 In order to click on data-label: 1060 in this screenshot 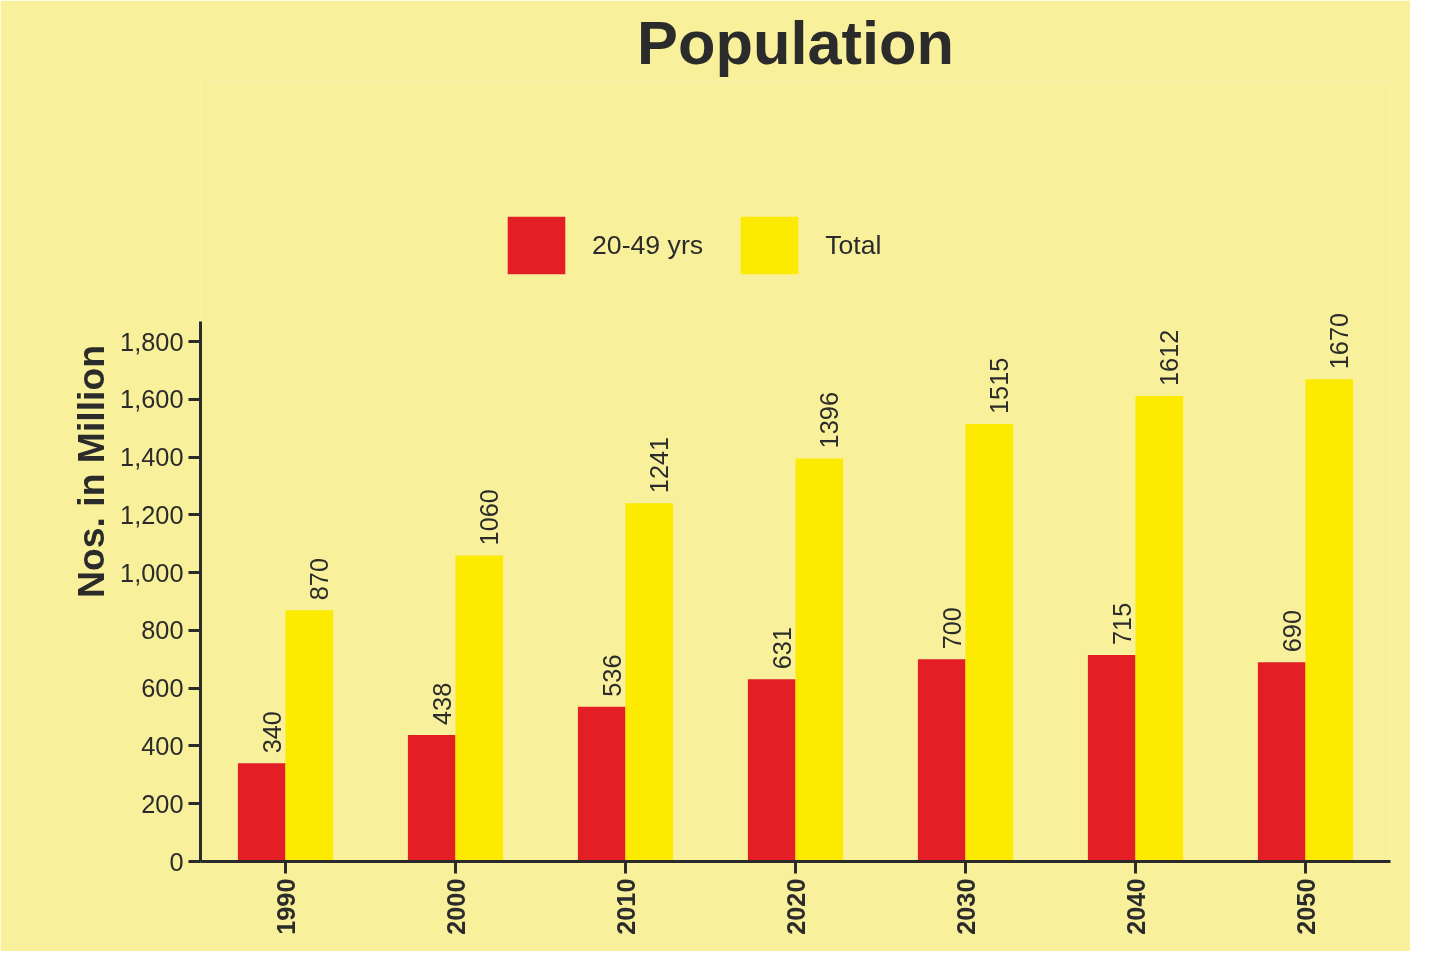, I will do `click(489, 517)`.